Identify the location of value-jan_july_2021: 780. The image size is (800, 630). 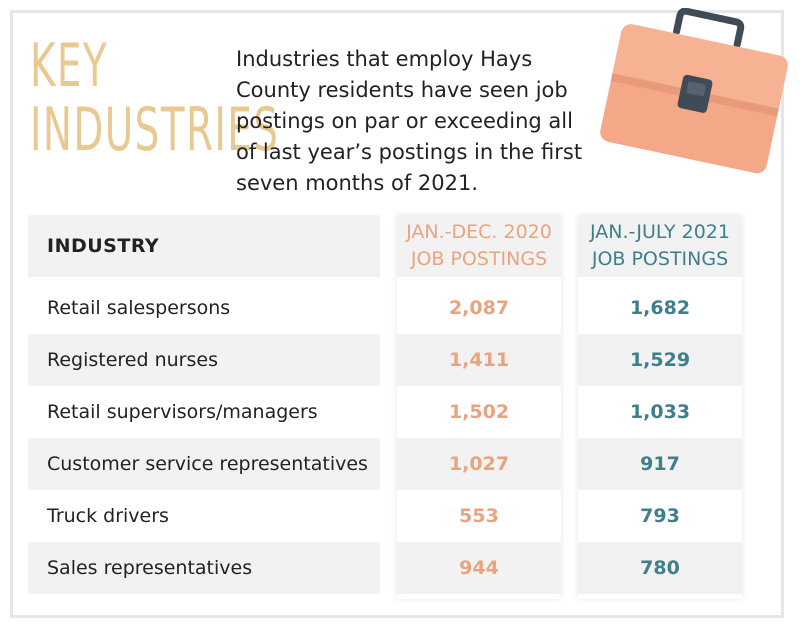
(660, 568).